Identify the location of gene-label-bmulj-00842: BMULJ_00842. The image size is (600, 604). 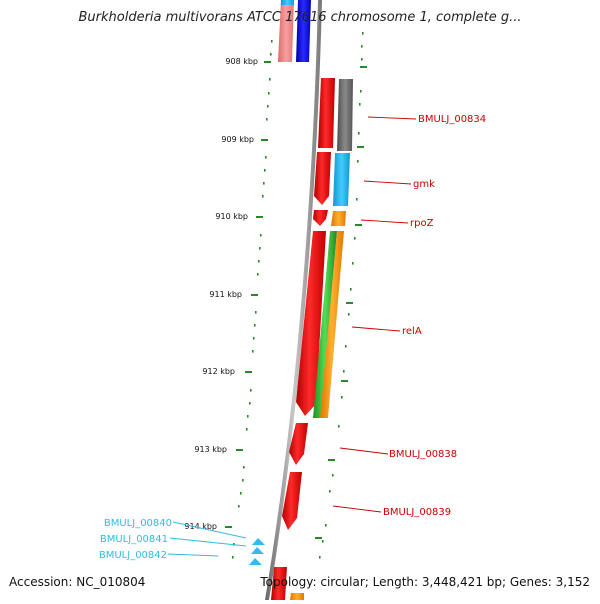
(133, 555).